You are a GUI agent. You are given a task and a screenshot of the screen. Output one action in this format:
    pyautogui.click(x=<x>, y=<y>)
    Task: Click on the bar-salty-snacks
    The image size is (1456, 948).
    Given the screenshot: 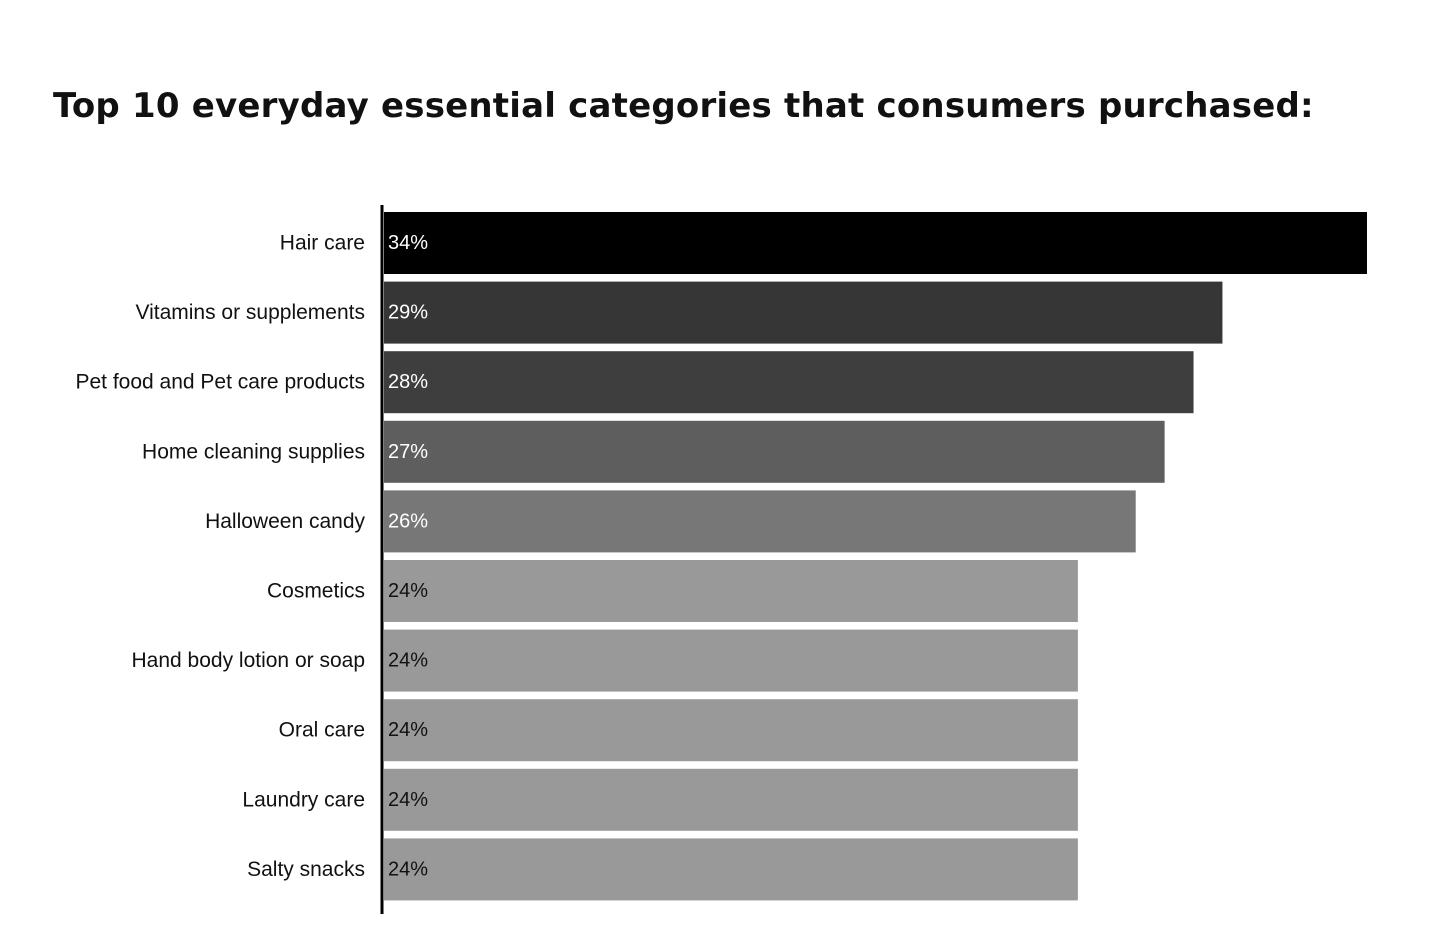 What is the action you would take?
    pyautogui.click(x=731, y=869)
    